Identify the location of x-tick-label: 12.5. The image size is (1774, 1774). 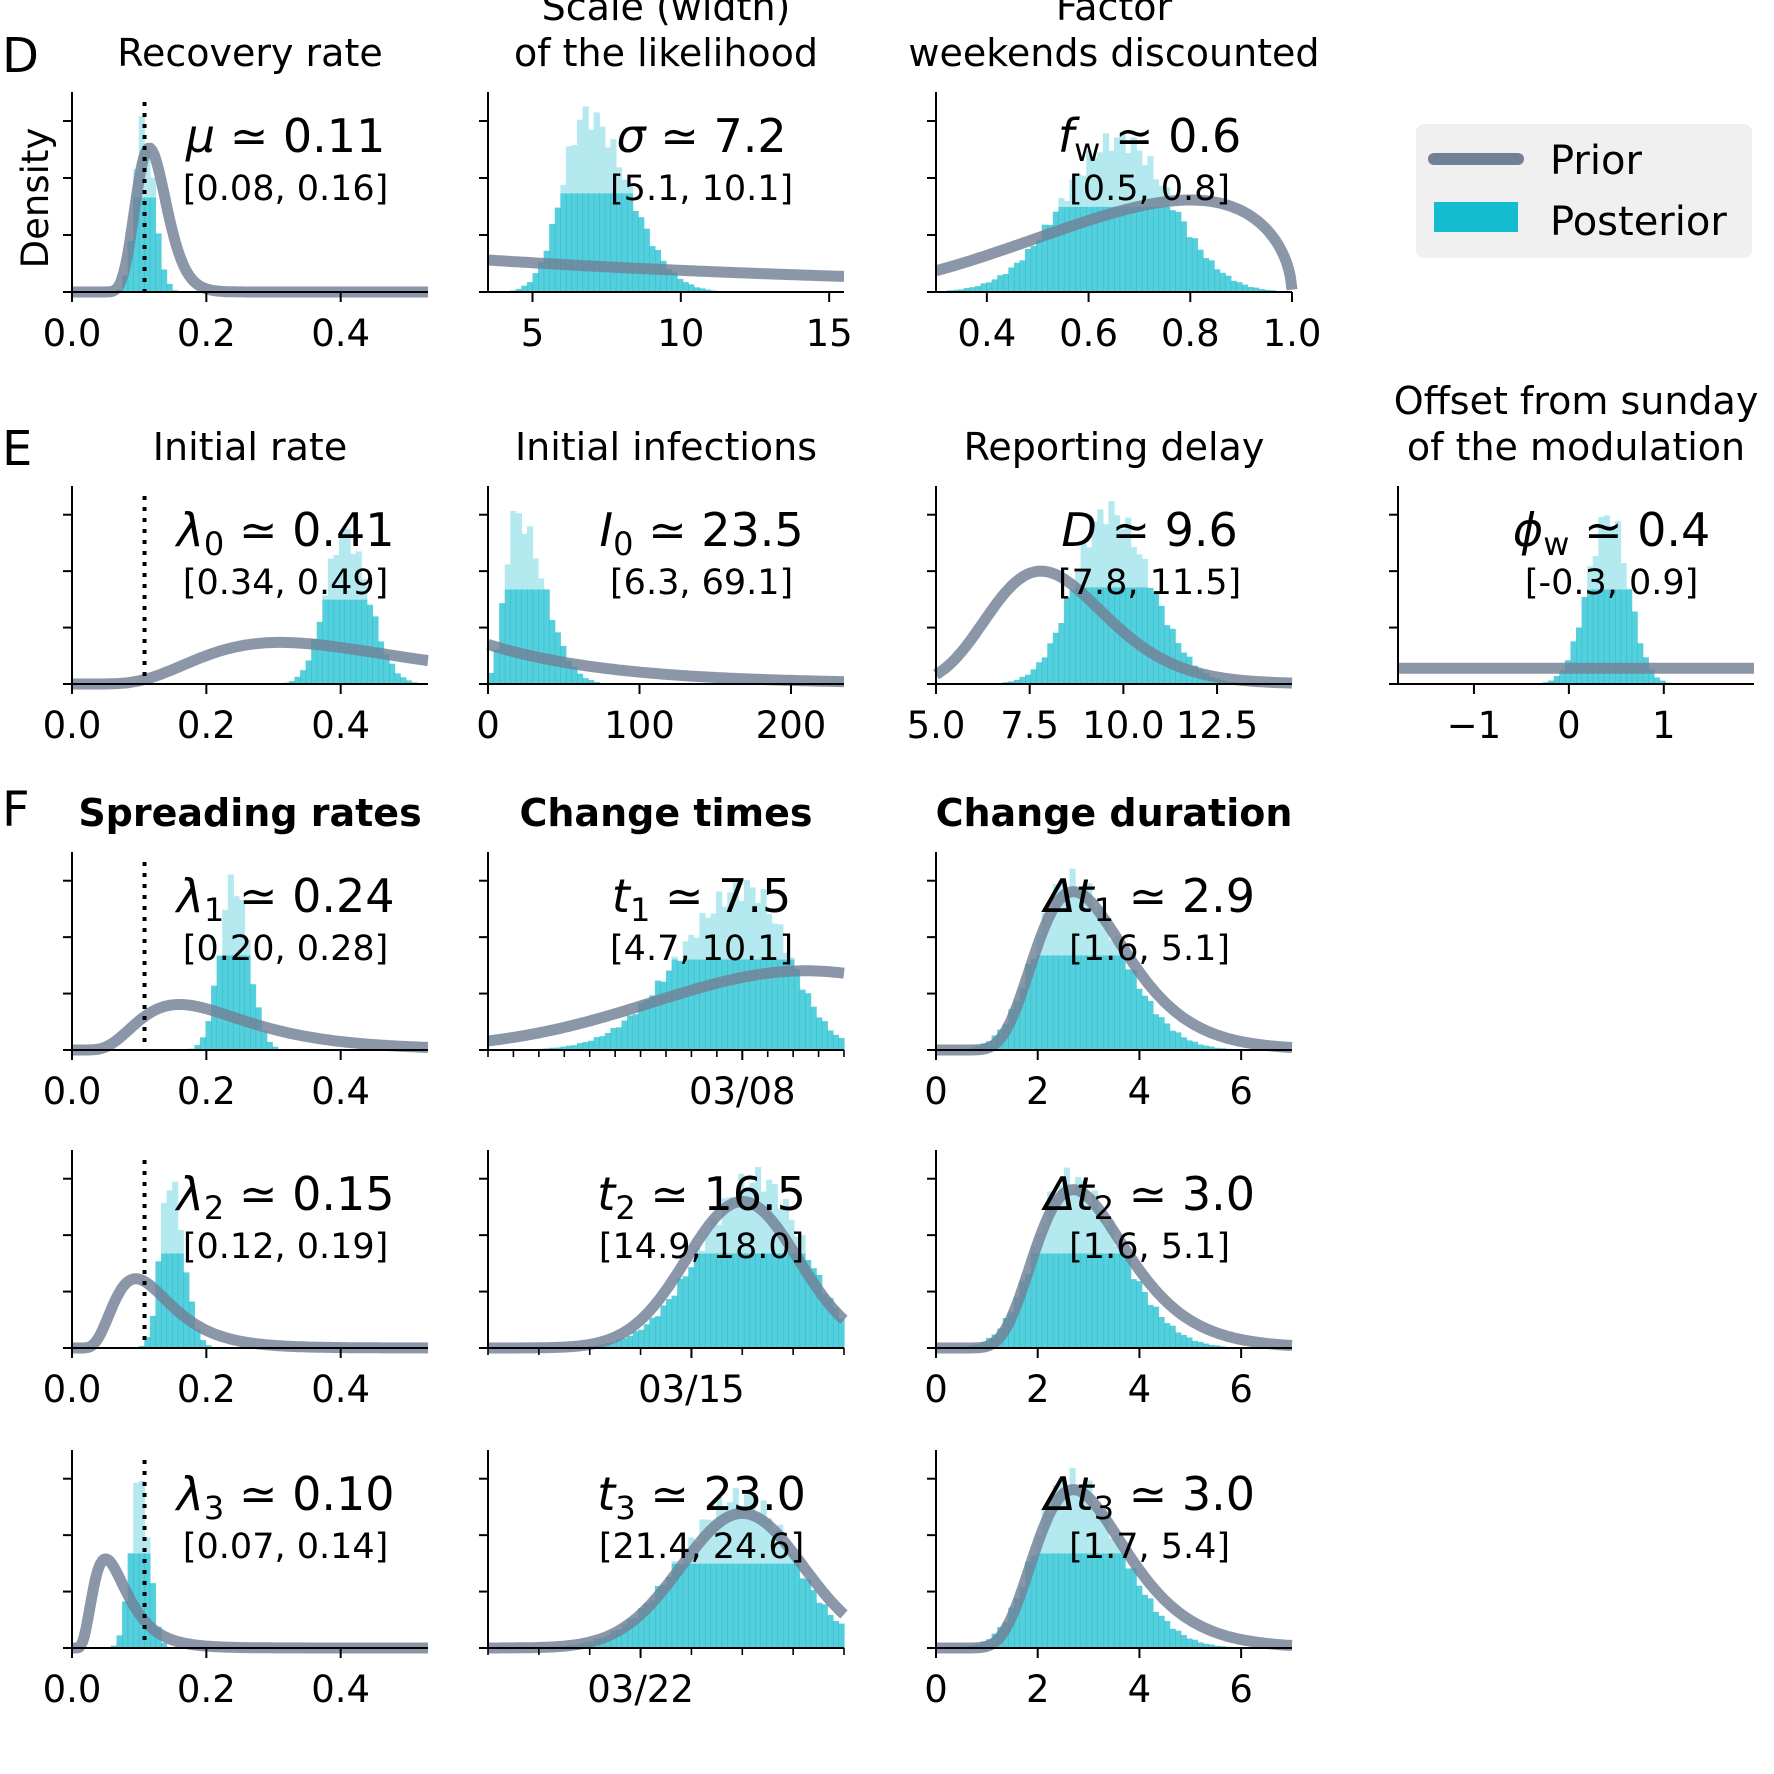
(1217, 725).